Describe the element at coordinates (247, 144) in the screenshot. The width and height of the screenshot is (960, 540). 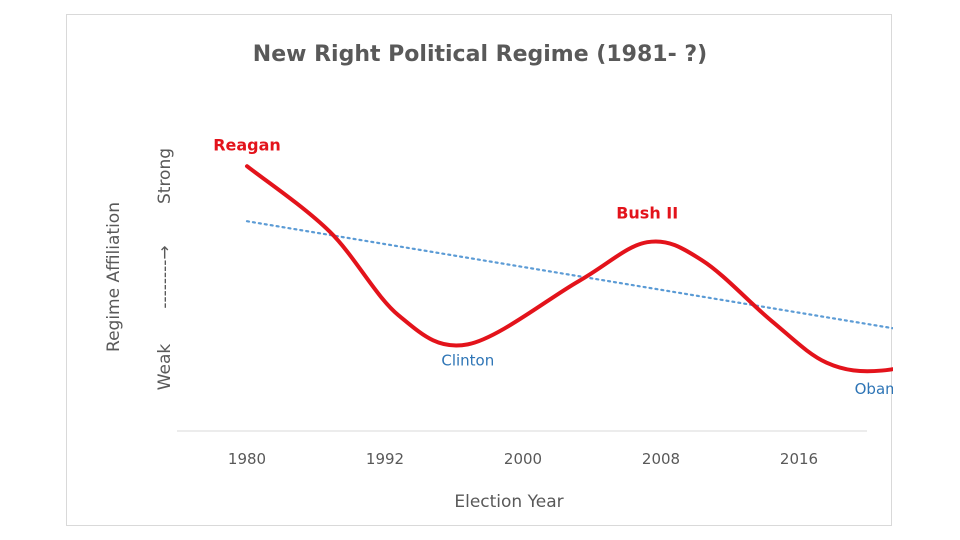
I see `annotation-reagan: Reagan` at that location.